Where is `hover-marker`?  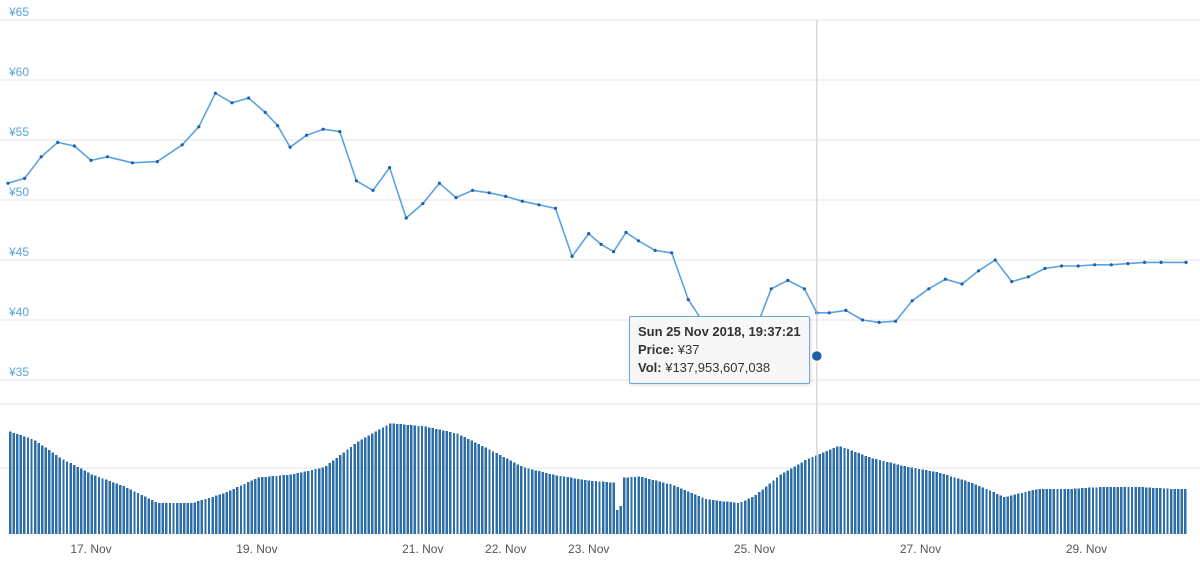 hover-marker is located at coordinates (817, 356).